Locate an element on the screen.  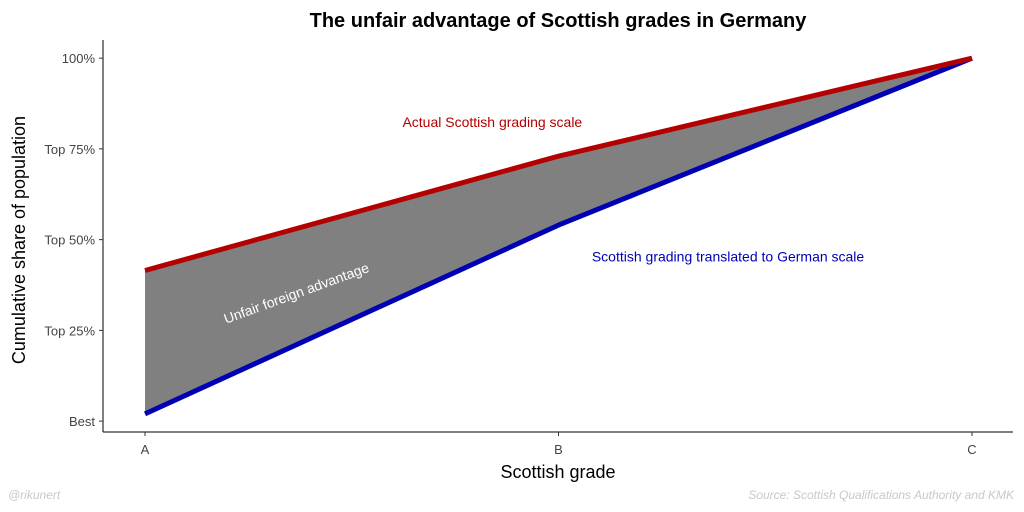
x-tick-label: A is located at coordinates (145, 449).